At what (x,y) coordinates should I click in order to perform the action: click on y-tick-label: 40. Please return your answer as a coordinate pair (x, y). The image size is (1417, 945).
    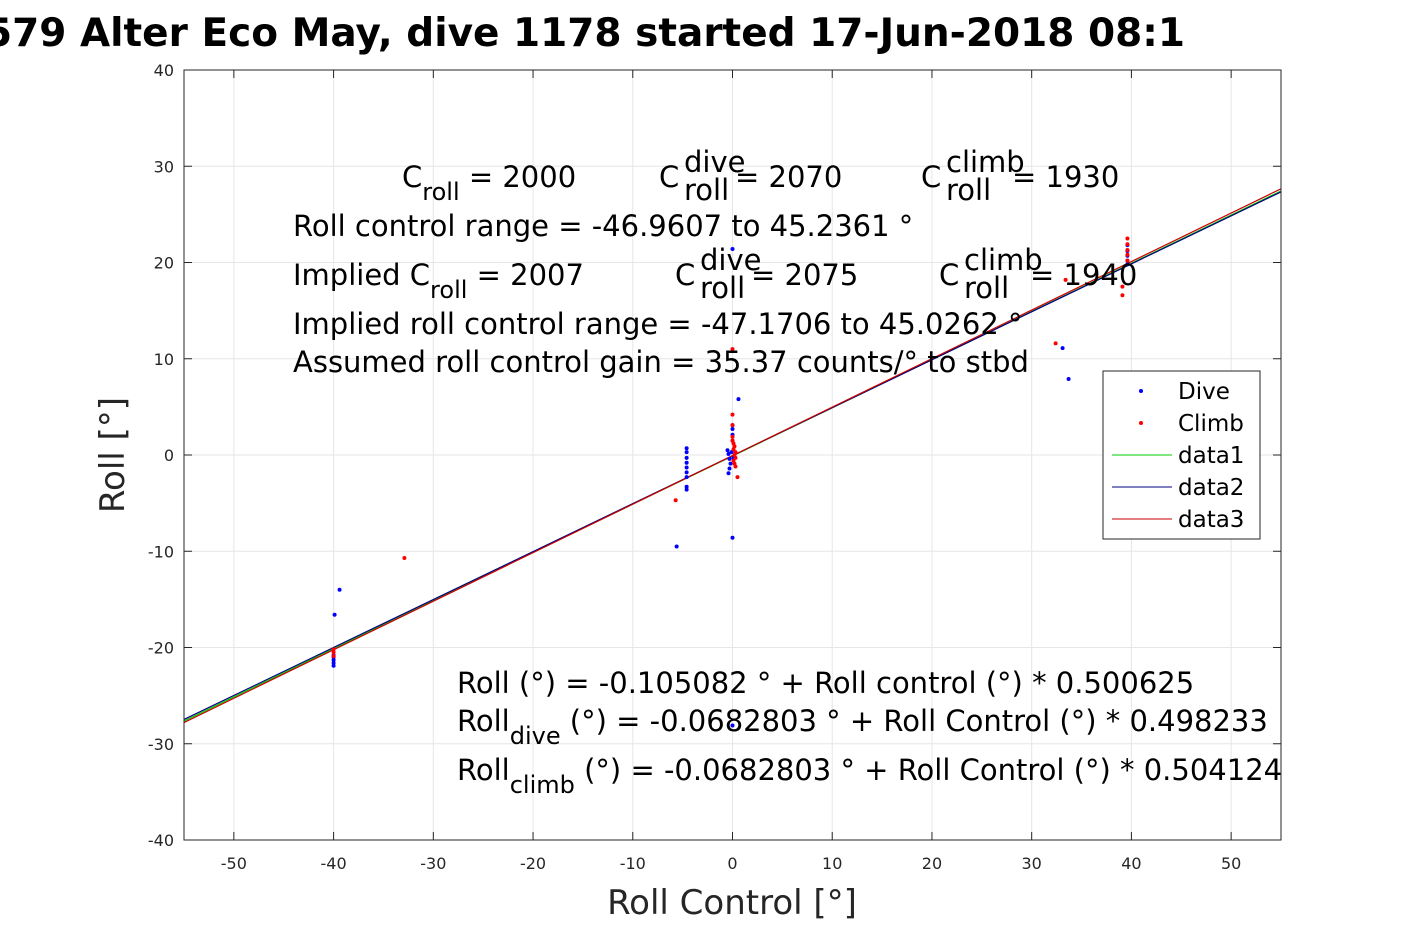
    Looking at the image, I should click on (164, 70).